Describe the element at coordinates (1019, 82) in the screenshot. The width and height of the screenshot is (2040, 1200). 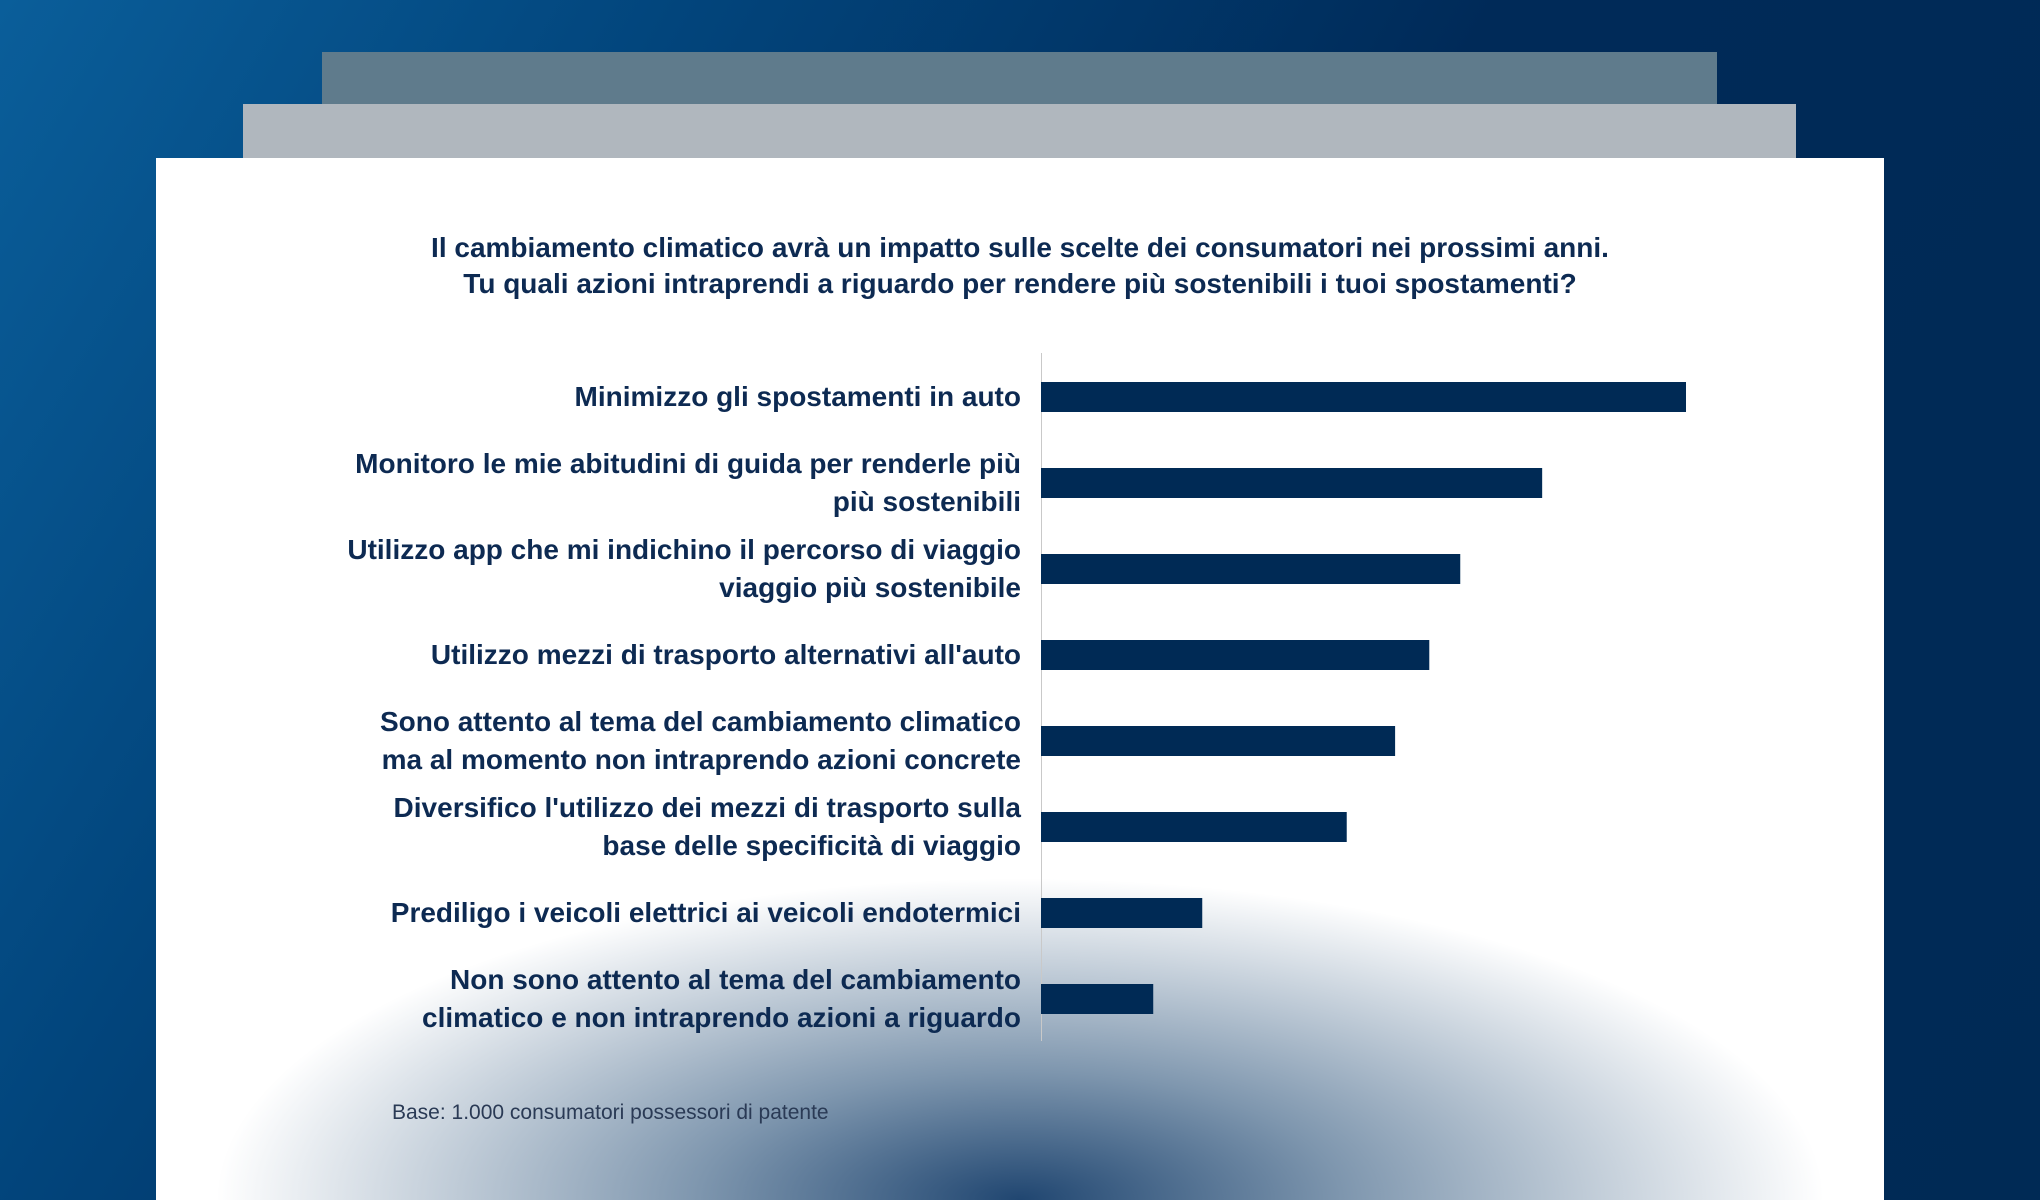
I see `background-sheet-rear` at that location.